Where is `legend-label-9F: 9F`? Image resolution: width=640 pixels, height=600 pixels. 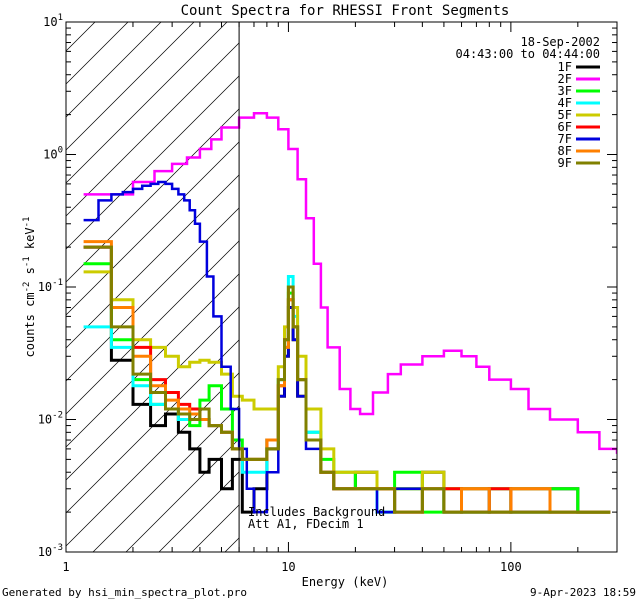
legend-label-9F: 9F is located at coordinates (565, 163).